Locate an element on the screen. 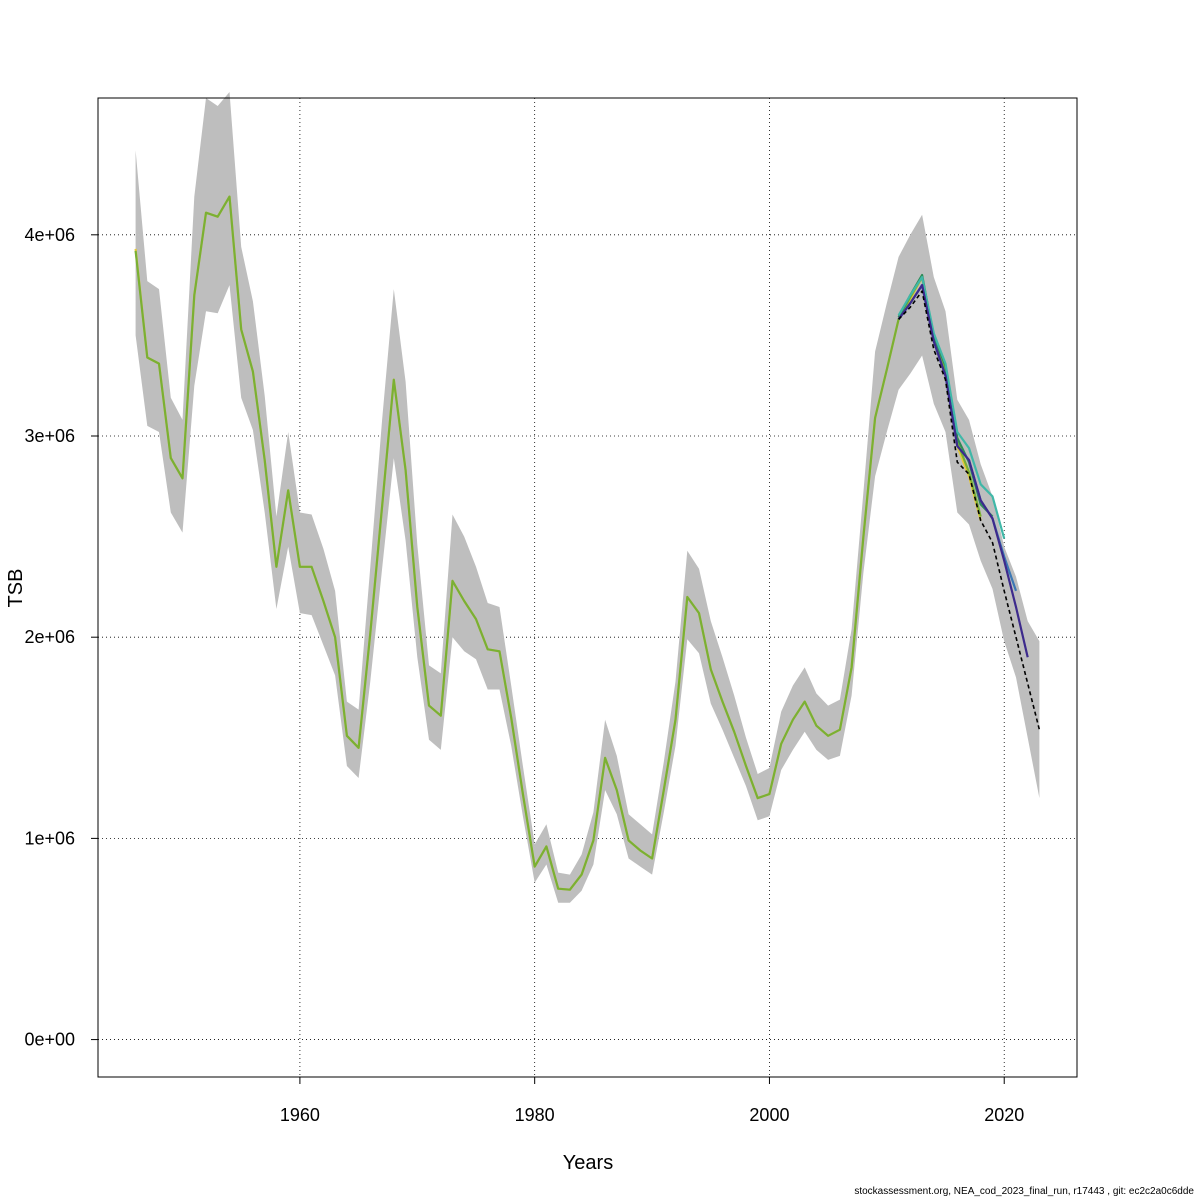  y-tick-label-2: 2e+06 is located at coordinates (49, 637).